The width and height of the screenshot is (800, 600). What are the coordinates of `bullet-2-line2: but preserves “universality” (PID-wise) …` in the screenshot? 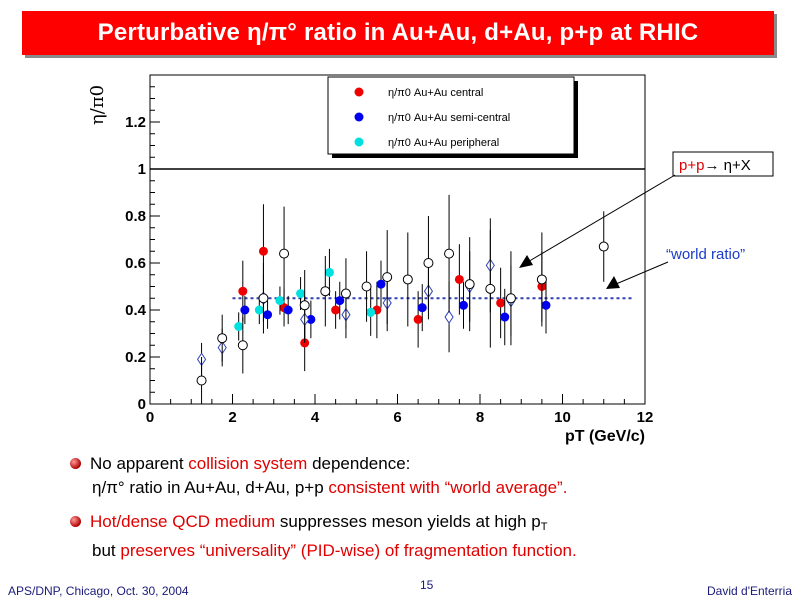 It's located at (334, 550).